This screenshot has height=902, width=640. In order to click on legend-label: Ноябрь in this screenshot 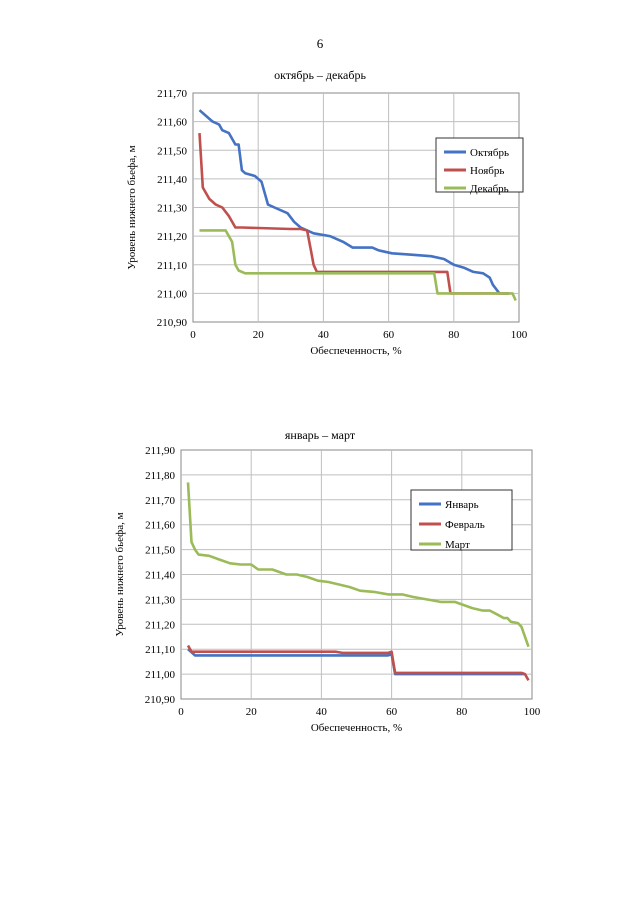, I will do `click(487, 171)`.